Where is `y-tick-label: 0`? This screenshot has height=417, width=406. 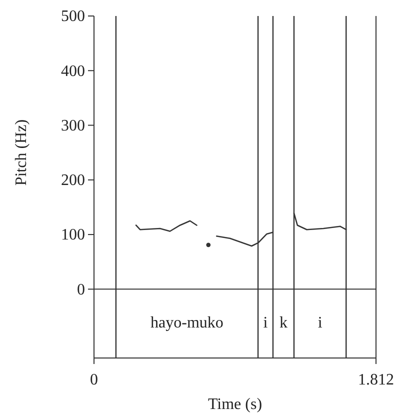 y-tick-label: 0 is located at coordinates (81, 289).